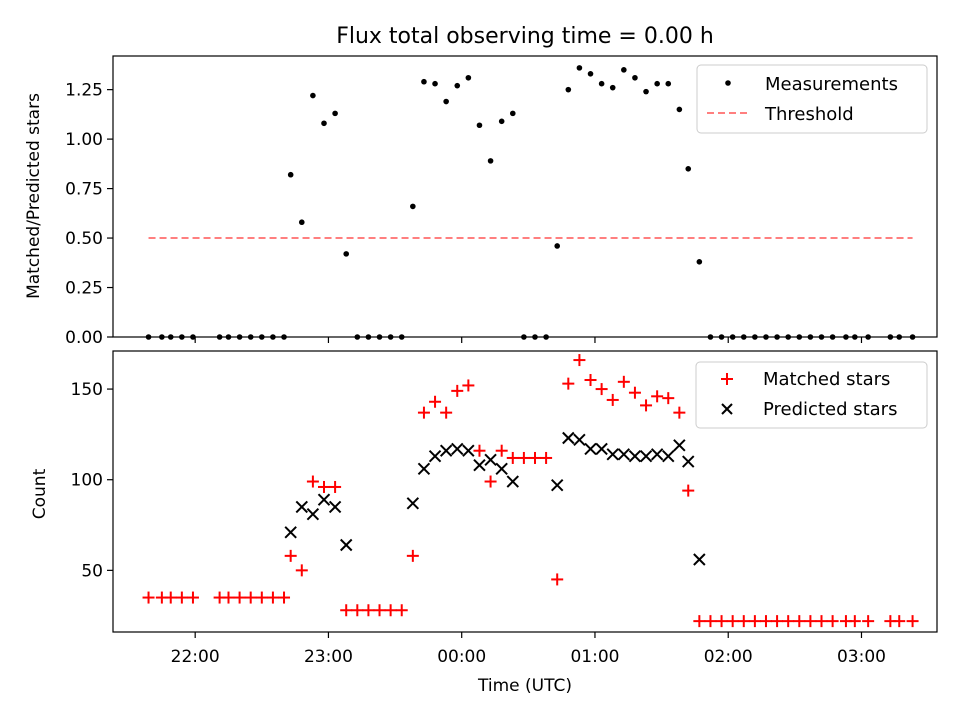 This screenshot has width=960, height=720. I want to click on x-tick-label: 02:00, so click(728, 657).